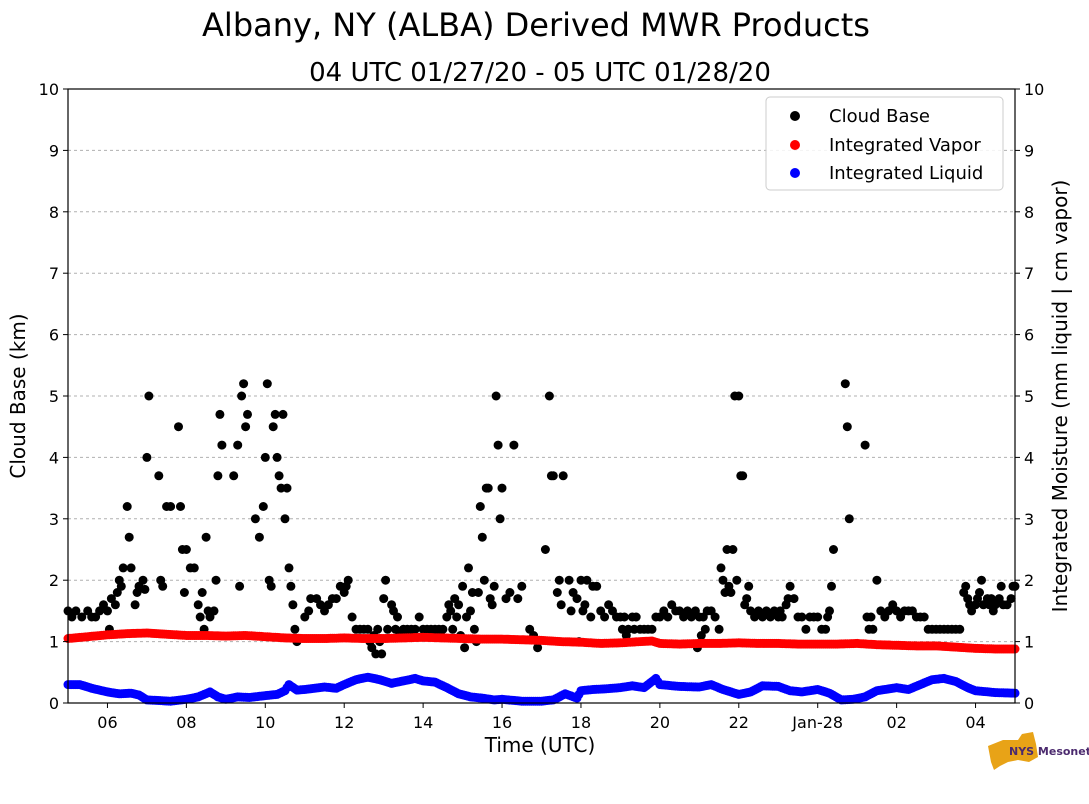 The image size is (1089, 804). What do you see at coordinates (795, 173) in the screenshot?
I see `legend-marker-integrated-liquid` at bounding box center [795, 173].